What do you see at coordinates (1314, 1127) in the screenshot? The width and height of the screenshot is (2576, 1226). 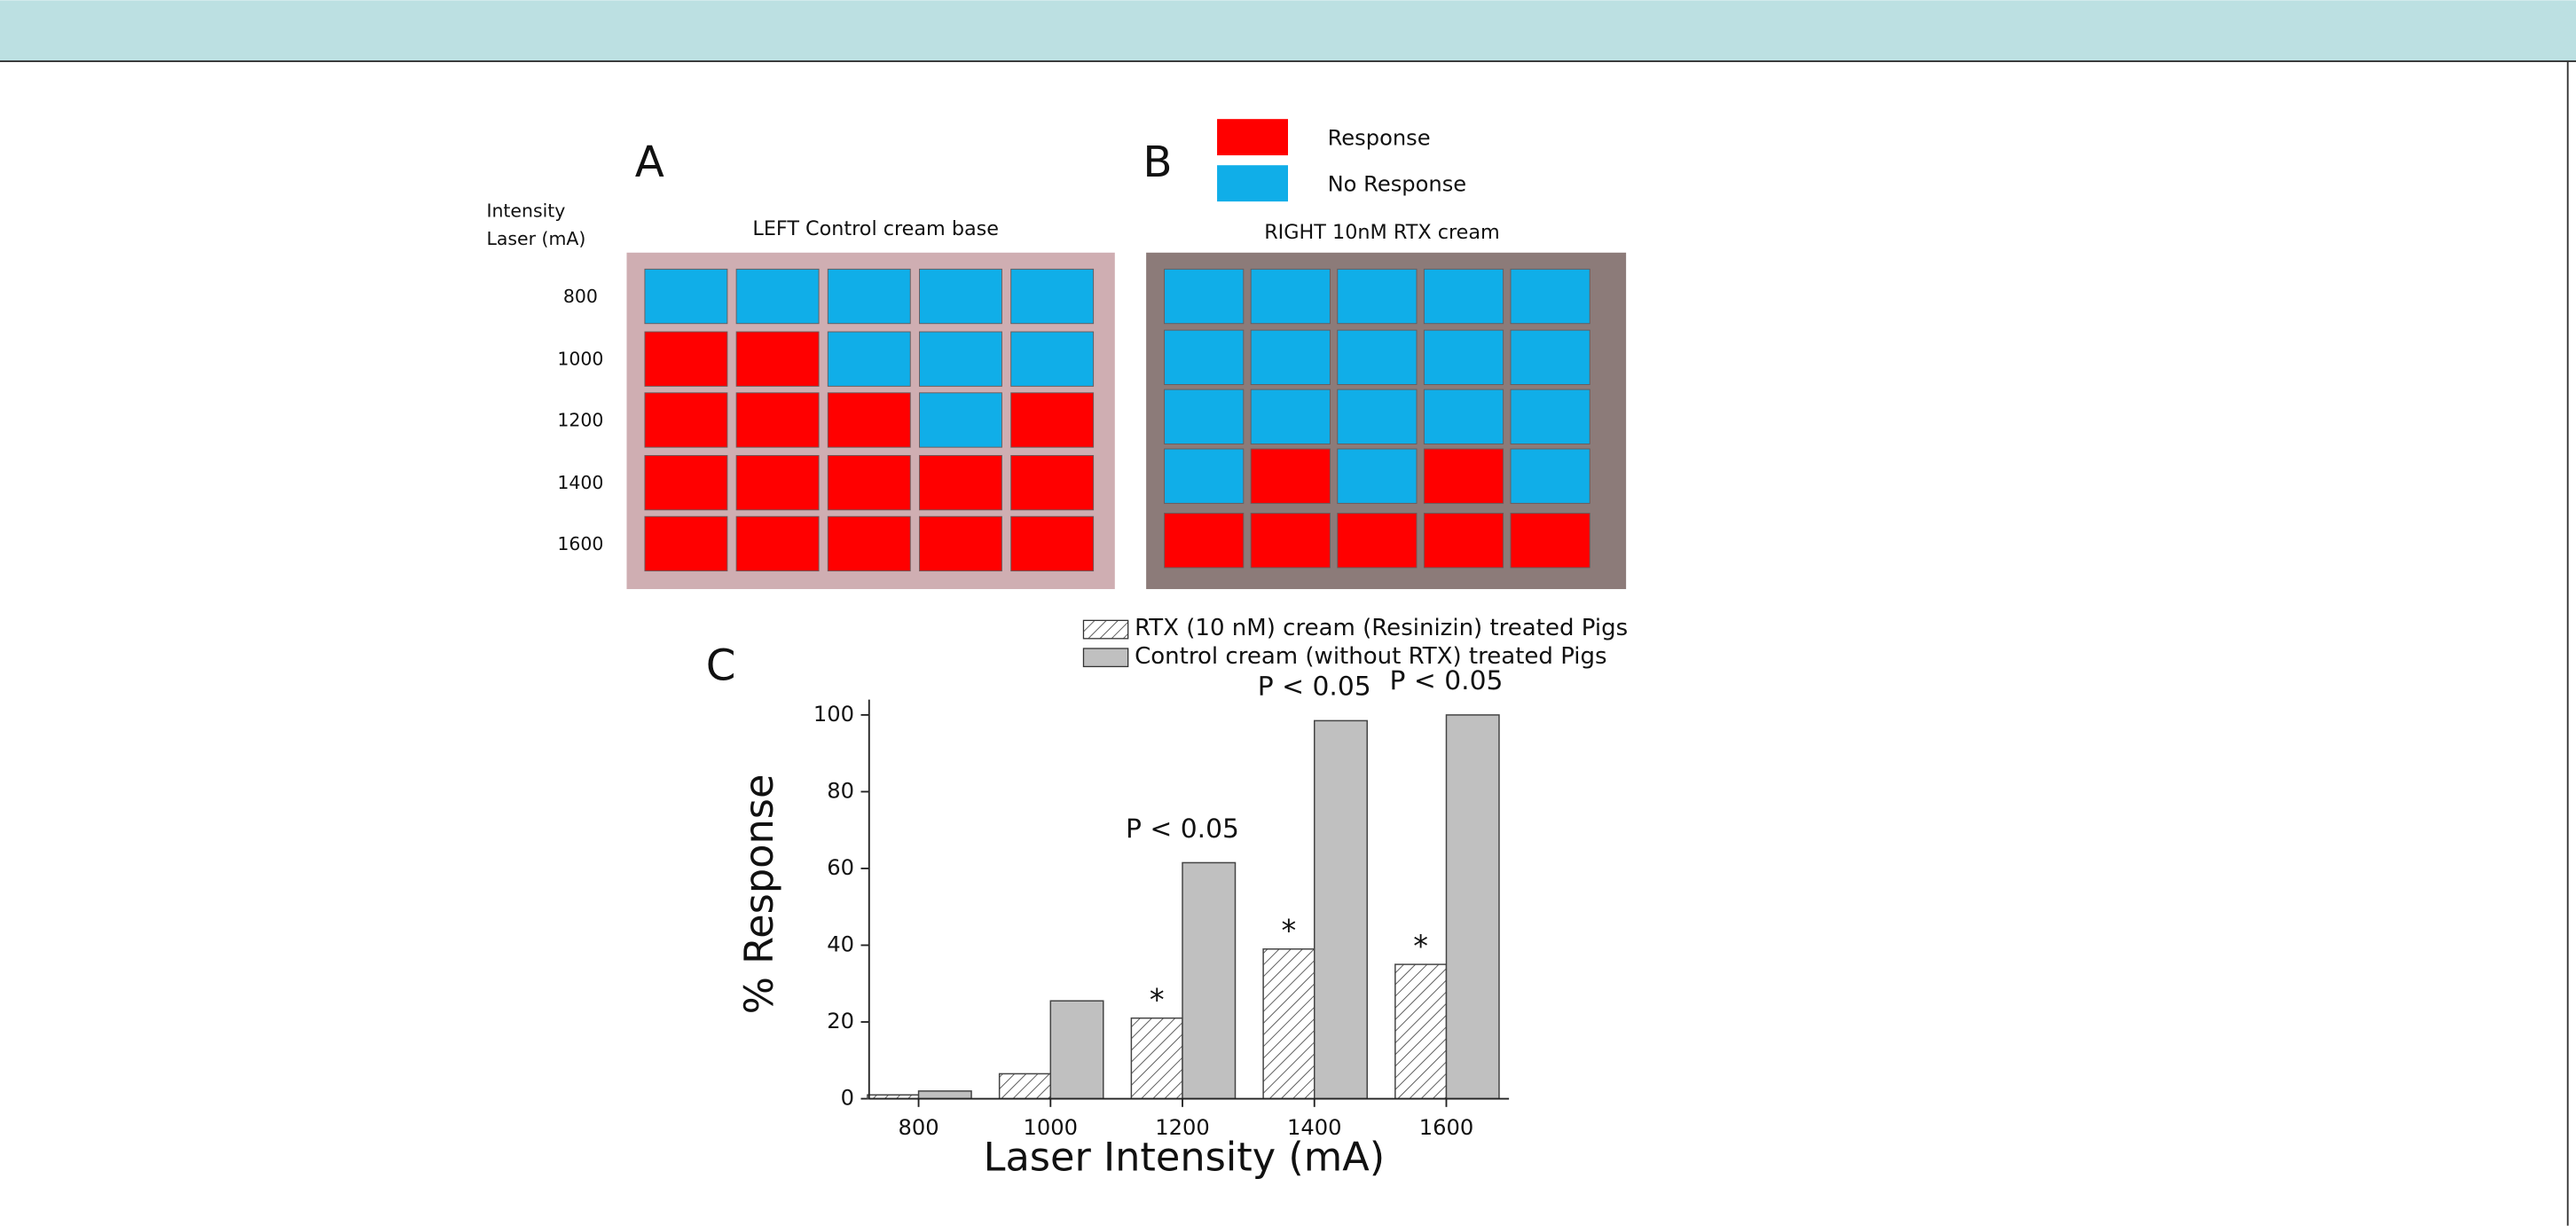 I see `x-tick-label: 1400` at bounding box center [1314, 1127].